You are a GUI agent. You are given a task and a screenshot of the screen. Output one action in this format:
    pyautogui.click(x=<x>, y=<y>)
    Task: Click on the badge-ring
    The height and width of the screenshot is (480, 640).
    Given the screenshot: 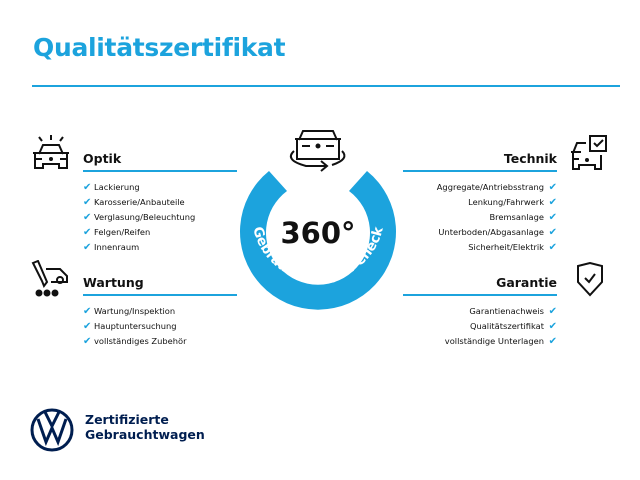 What is the action you would take?
    pyautogui.click(x=318, y=240)
    